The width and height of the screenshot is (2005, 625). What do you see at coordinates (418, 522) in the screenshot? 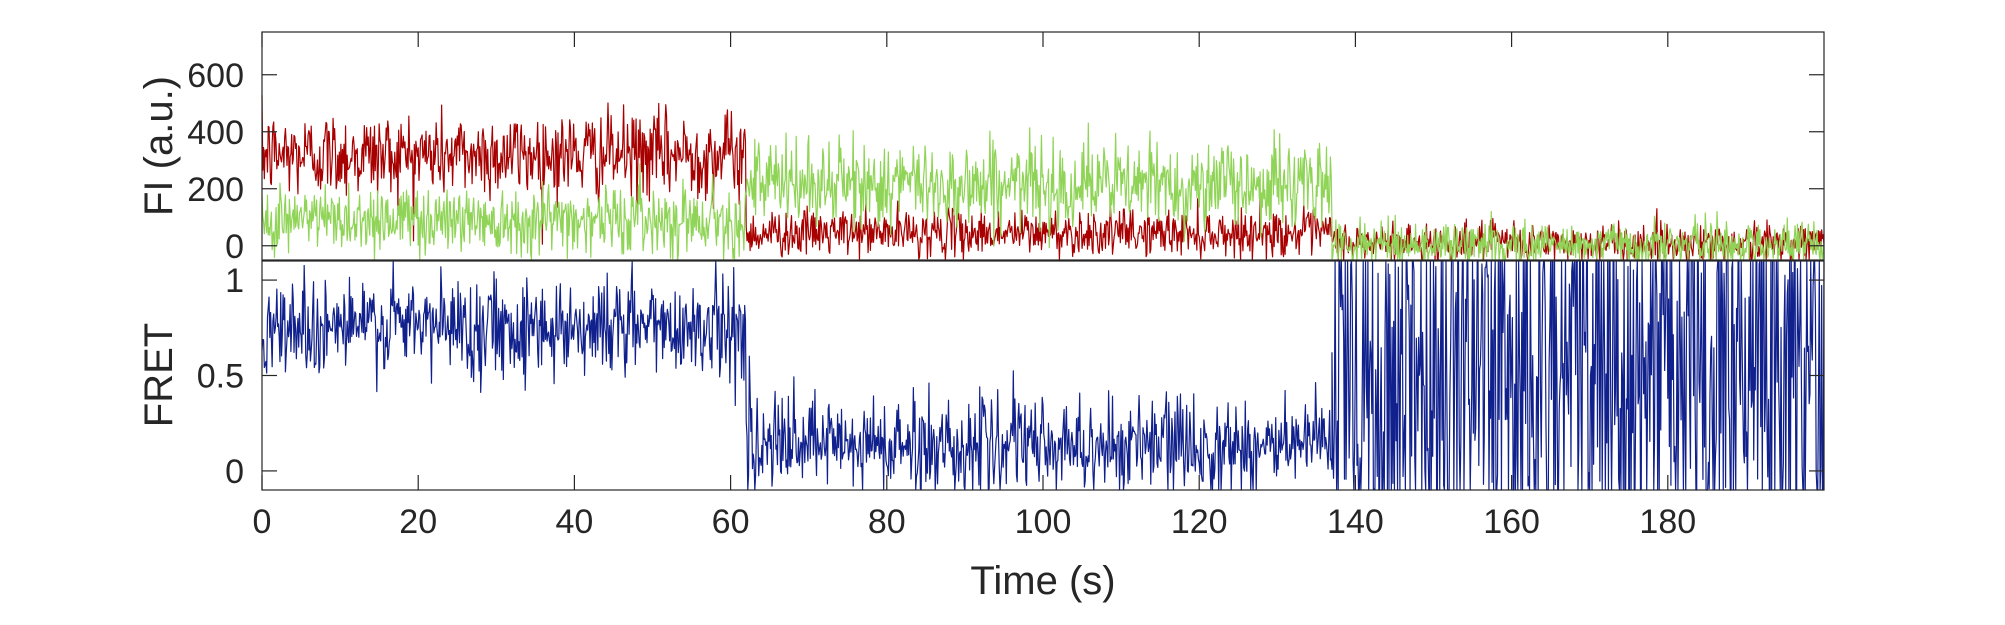
I see `x-tick-label: 20` at bounding box center [418, 522].